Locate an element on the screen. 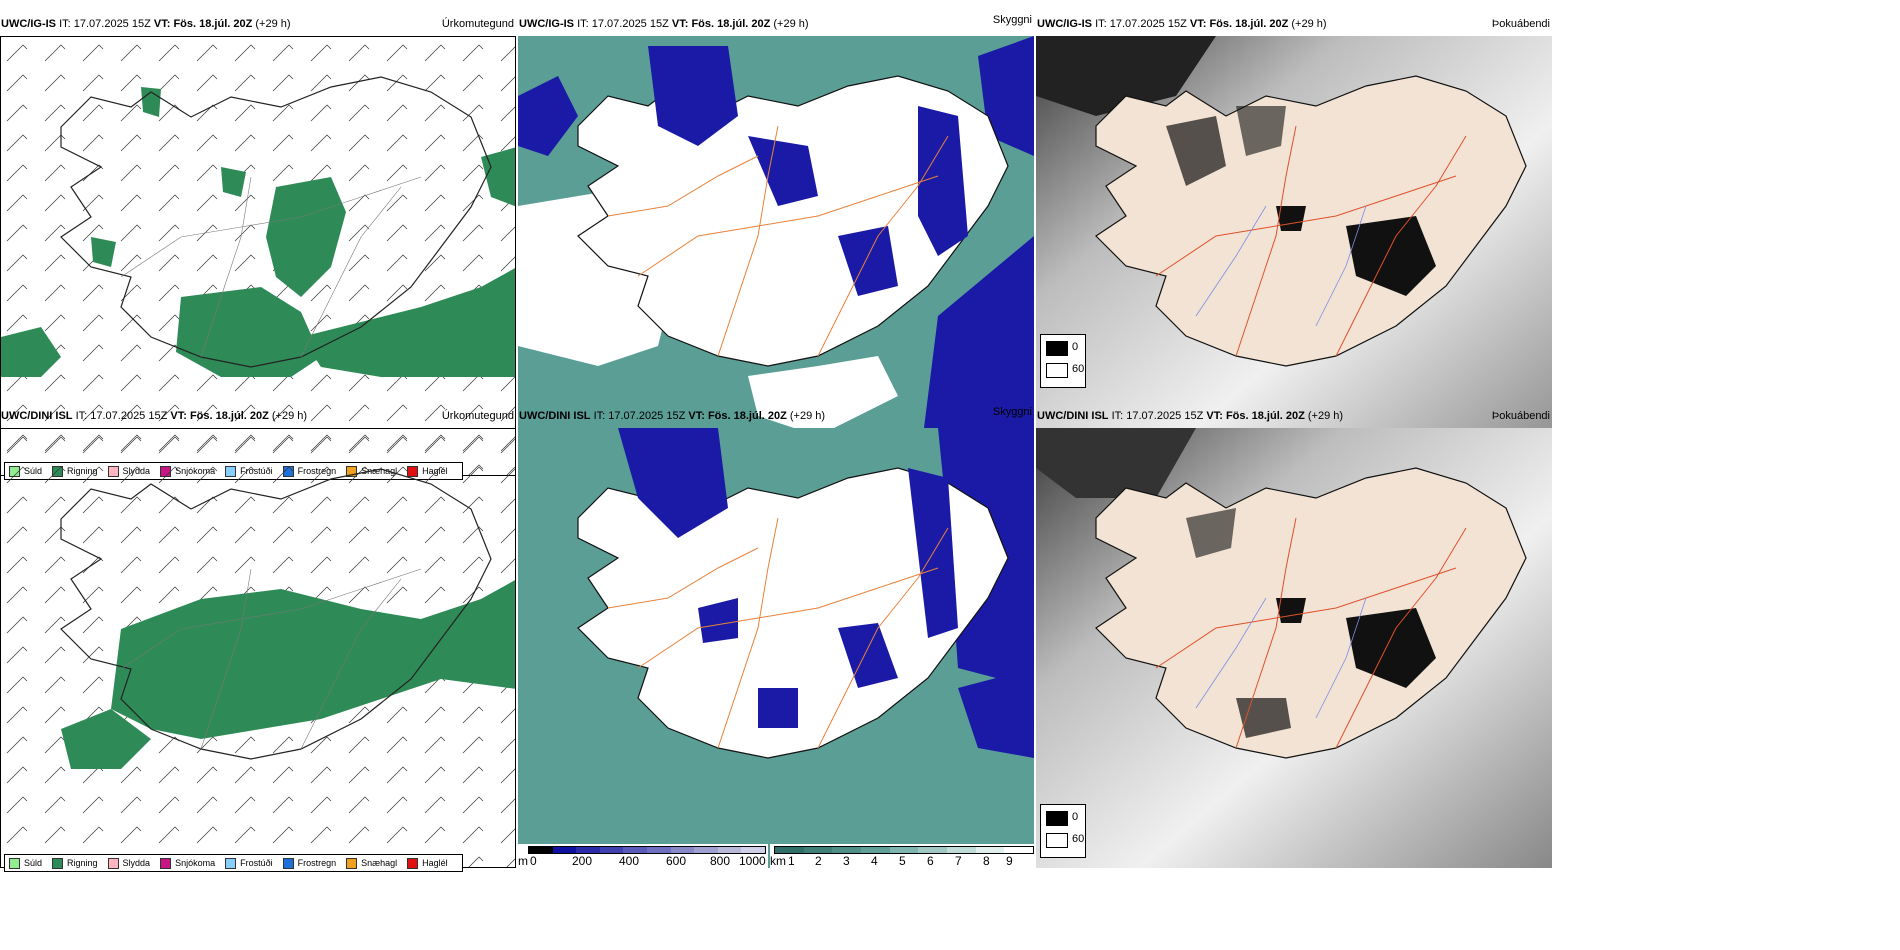  visibility-colorbar: km 1 2 3 4 5 6 7 8 9 10 is located at coordinates (902, 856).